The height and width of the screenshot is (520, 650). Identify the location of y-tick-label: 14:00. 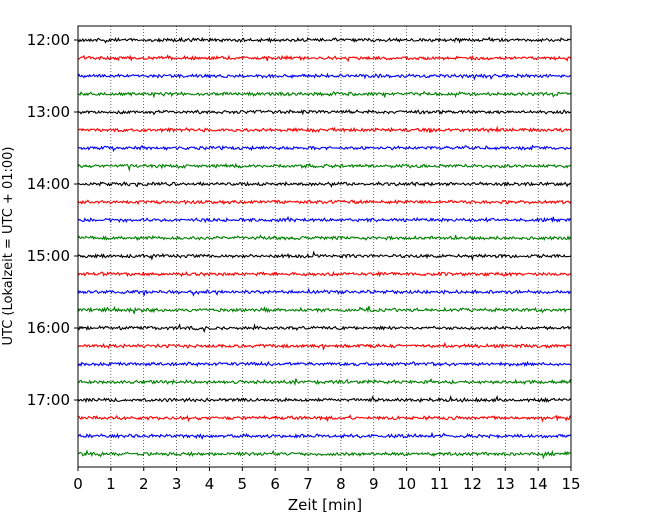
(48, 184).